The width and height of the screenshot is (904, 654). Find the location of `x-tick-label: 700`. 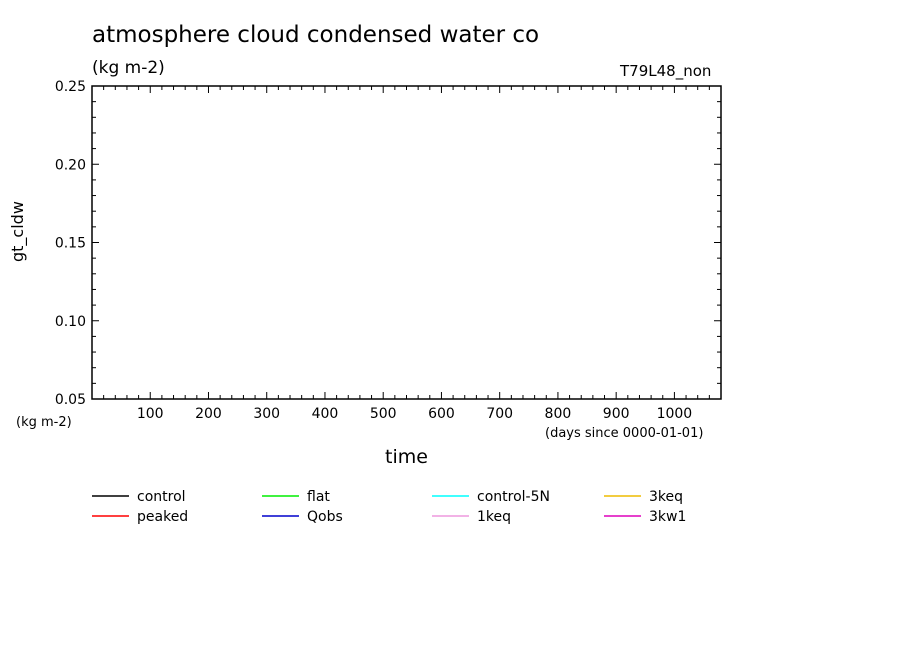

x-tick-label: 700 is located at coordinates (499, 414).